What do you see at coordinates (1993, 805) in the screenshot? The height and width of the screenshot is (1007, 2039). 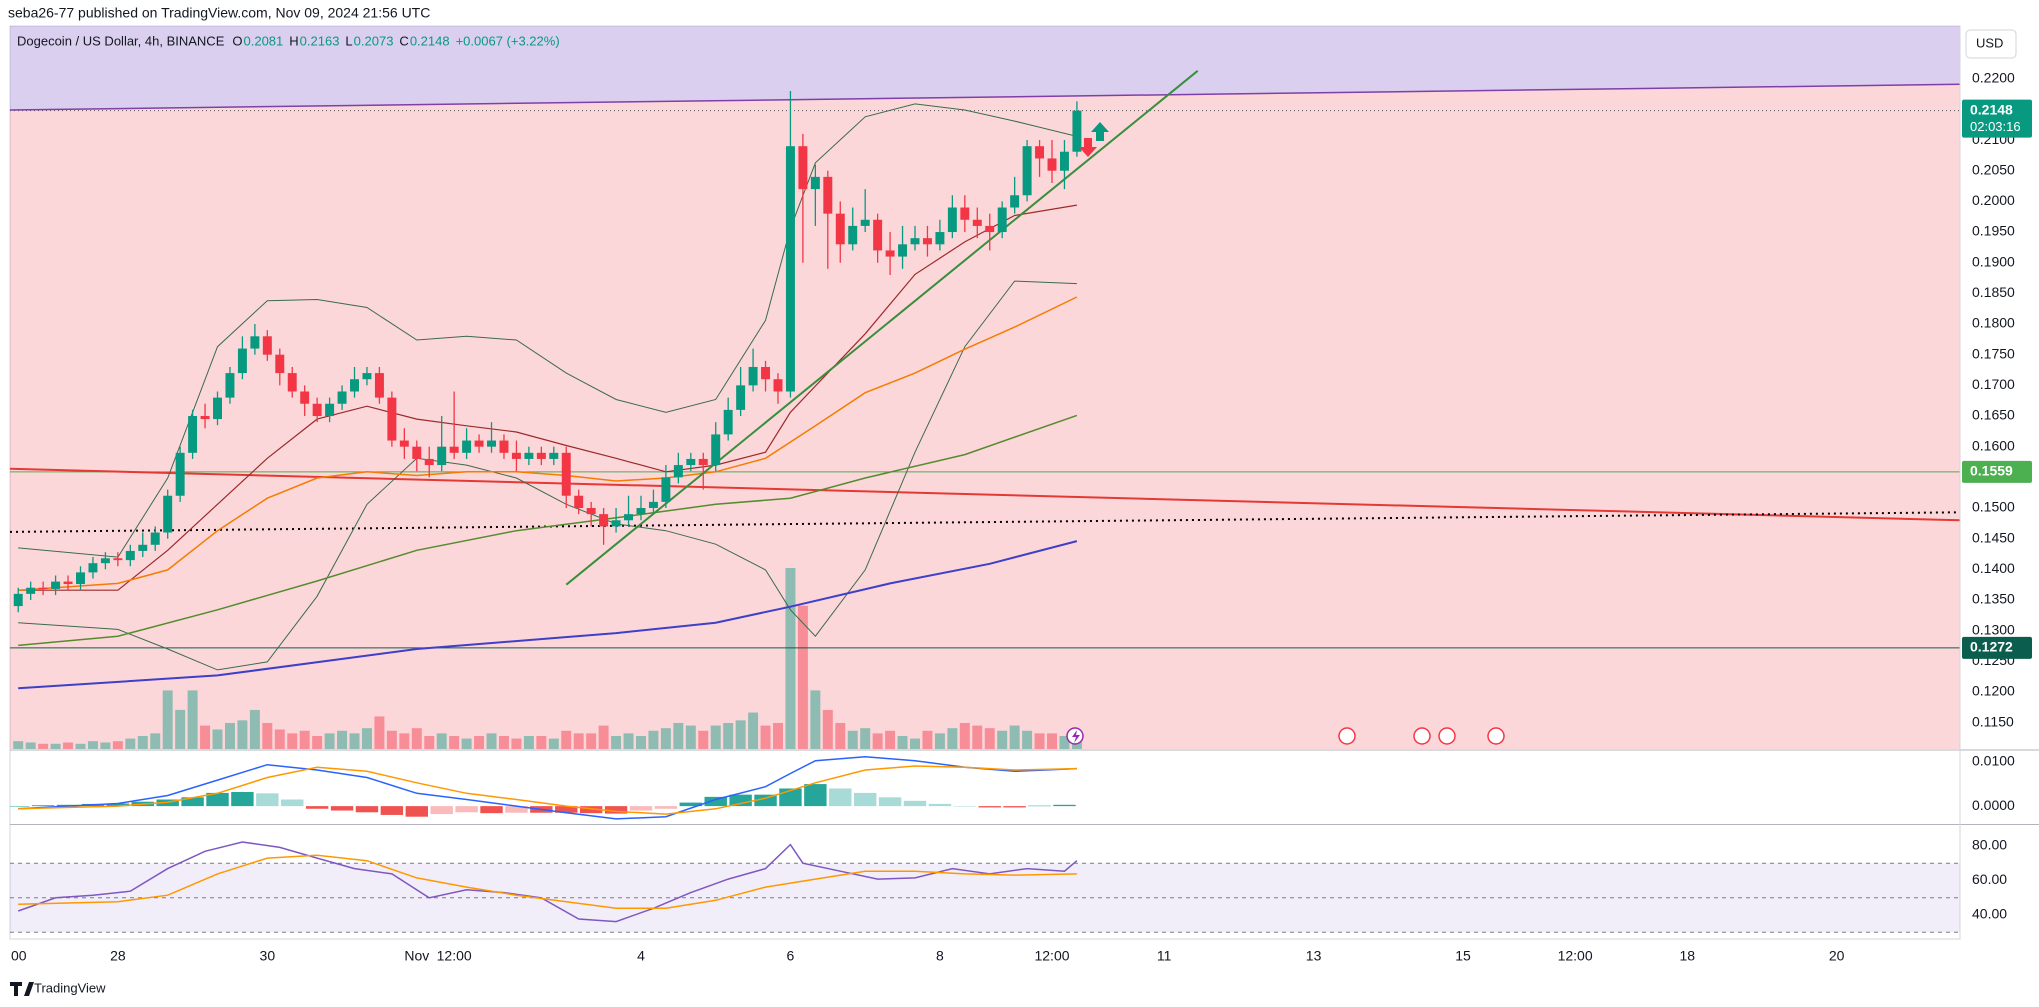 I see `y-tick-label: 0.0000` at bounding box center [1993, 805].